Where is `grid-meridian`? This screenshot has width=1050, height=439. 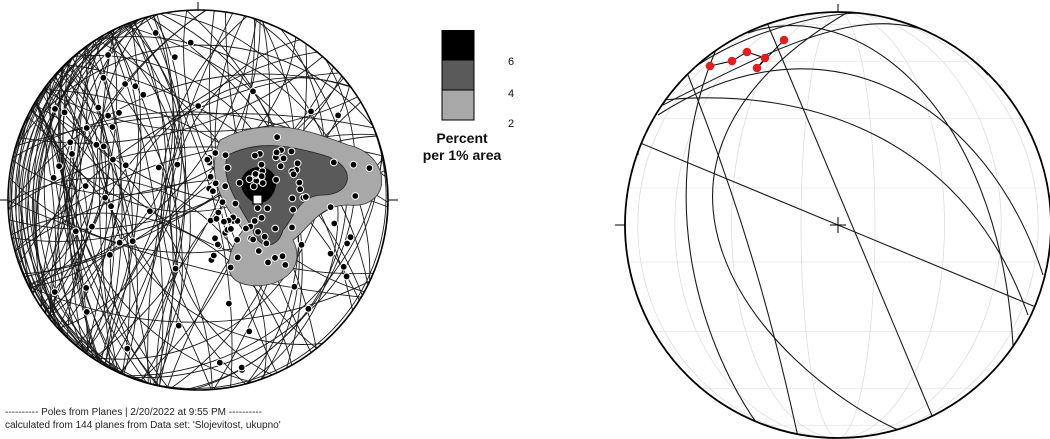 grid-meridian is located at coordinates (838, 225).